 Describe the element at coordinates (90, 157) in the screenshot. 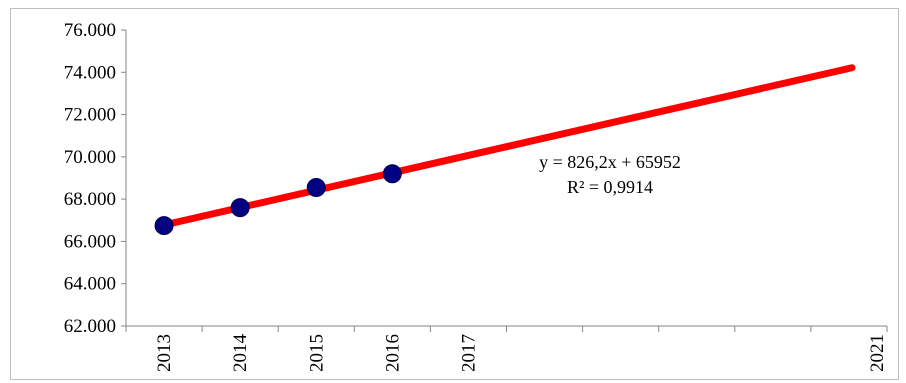

I see `y-tick-label: 70.000` at that location.